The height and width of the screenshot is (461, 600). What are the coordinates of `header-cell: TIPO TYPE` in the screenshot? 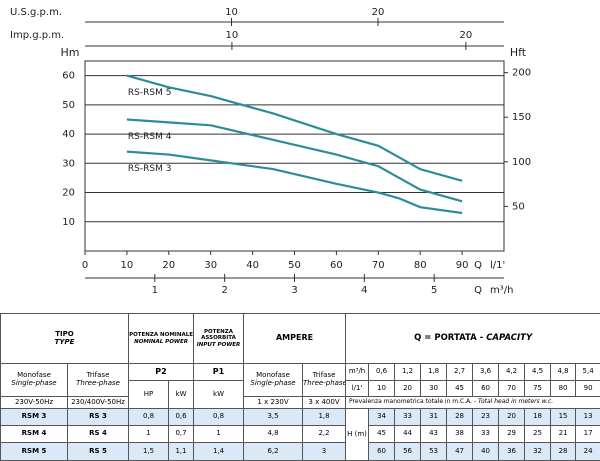 It's located at (65, 338).